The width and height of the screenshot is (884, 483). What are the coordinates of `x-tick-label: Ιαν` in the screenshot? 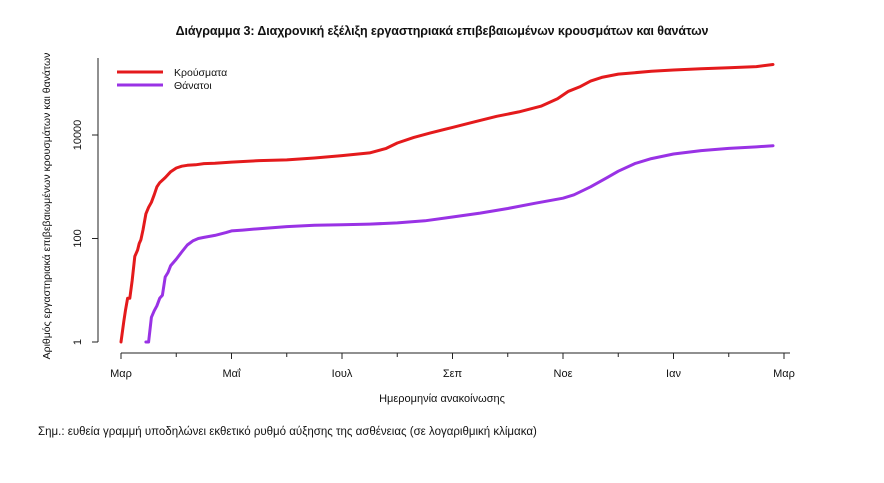 It's located at (673, 374).